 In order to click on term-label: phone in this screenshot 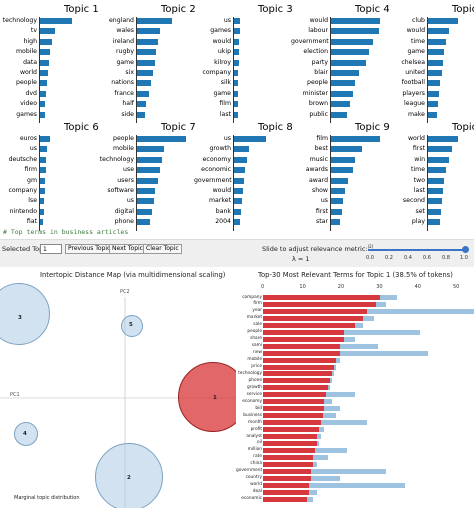, I will do `click(255, 380)`.